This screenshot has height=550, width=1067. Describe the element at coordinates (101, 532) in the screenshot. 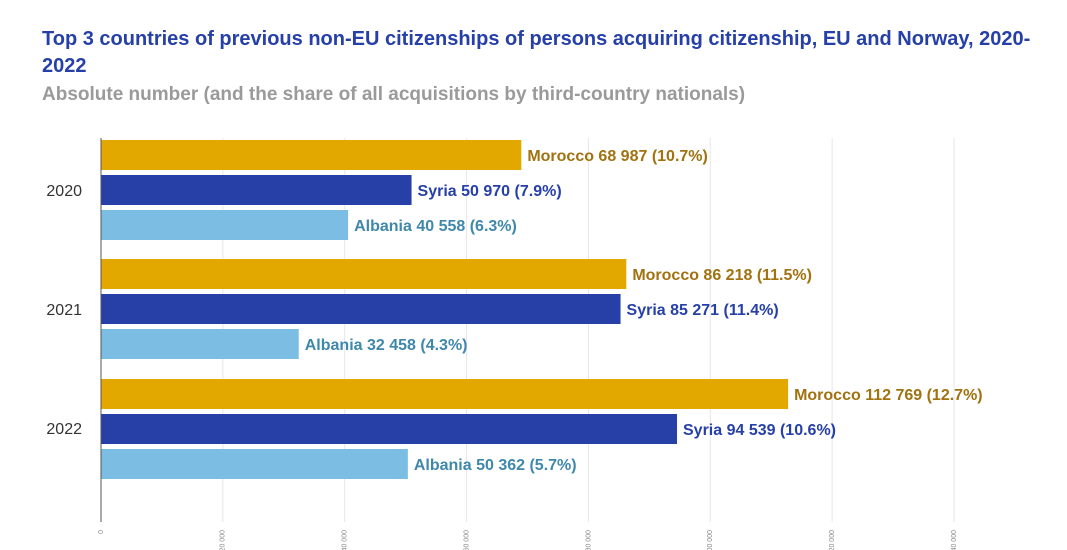

I see `x-tick-label: 0` at that location.